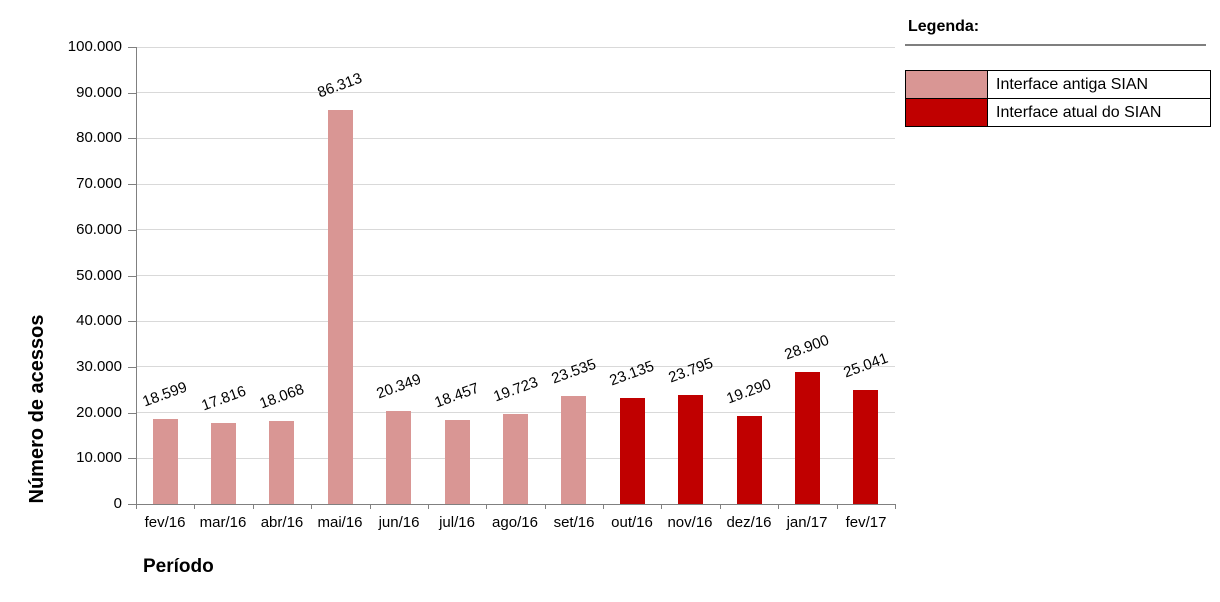  I want to click on x-category-label: abr/16, so click(282, 522).